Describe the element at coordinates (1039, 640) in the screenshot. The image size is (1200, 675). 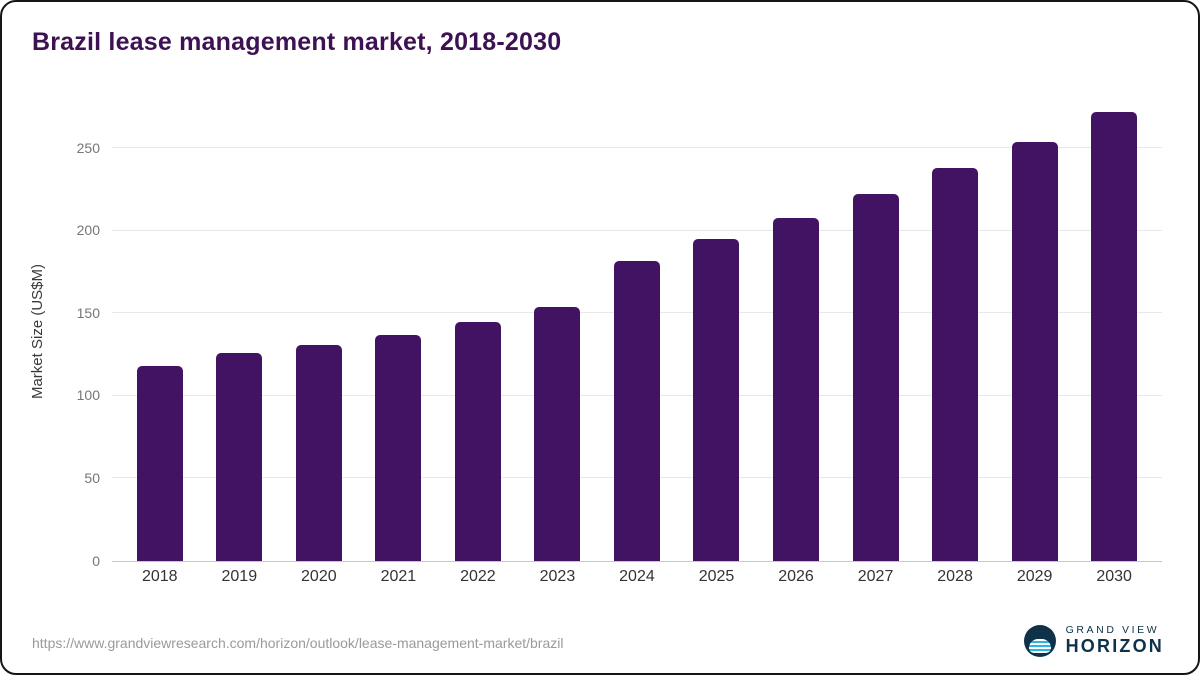
I see `horizon-logo-icon` at that location.